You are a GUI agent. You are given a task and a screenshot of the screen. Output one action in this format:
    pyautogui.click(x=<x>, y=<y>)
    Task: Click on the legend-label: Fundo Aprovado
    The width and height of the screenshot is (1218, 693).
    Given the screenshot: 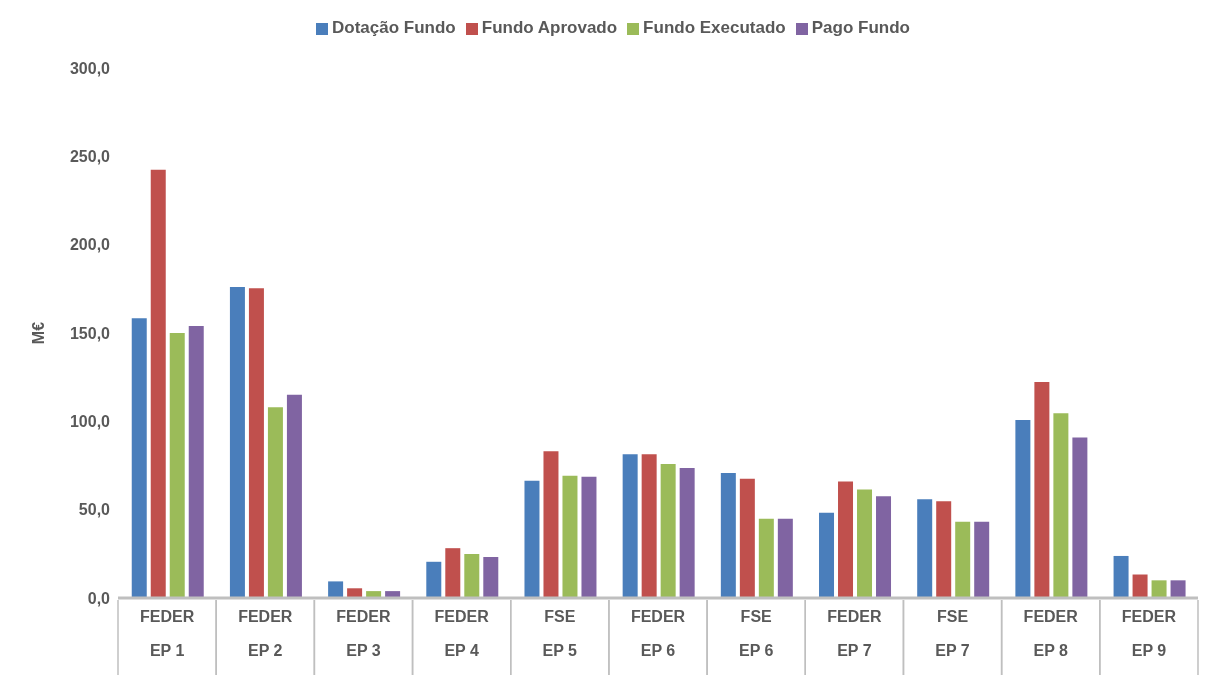 What is the action you would take?
    pyautogui.click(x=549, y=27)
    